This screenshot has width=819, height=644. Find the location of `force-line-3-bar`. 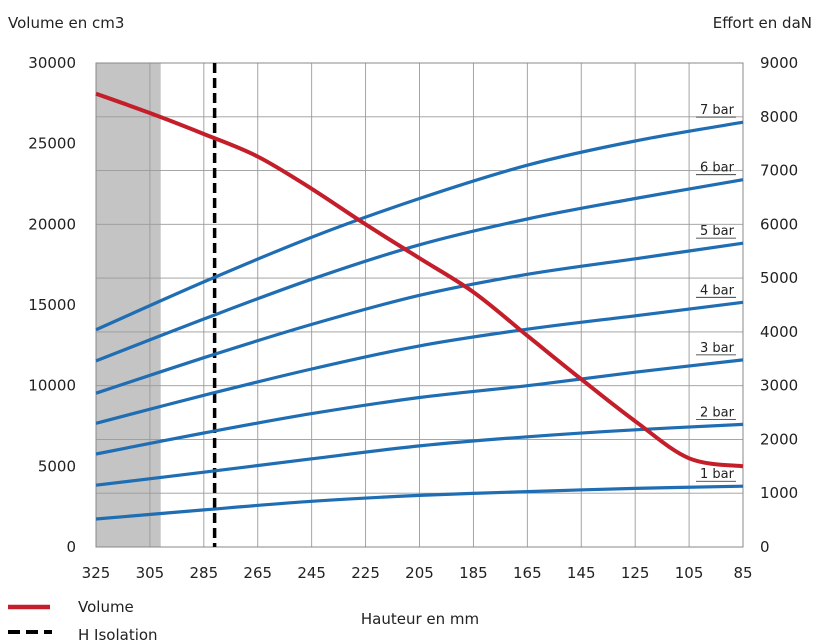

force-line-3-bar is located at coordinates (419, 407).